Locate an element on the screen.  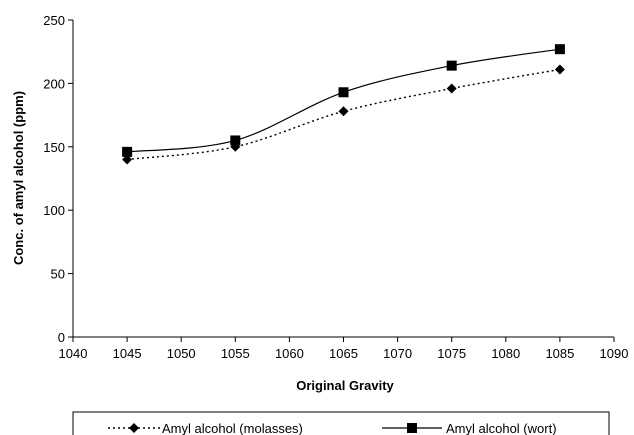
y-tick-label: 200 is located at coordinates (54, 83).